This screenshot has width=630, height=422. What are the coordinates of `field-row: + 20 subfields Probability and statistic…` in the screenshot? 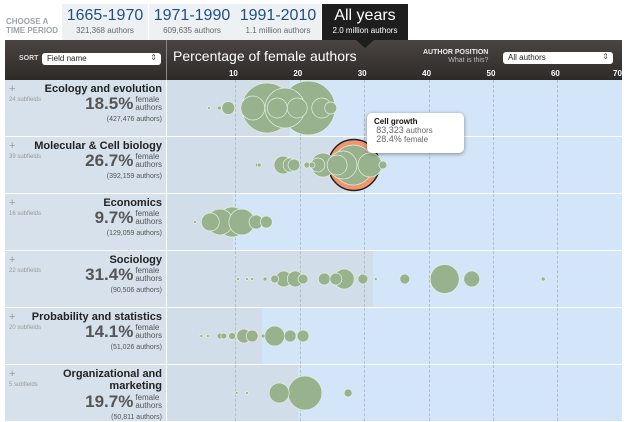 It's located at (313, 336).